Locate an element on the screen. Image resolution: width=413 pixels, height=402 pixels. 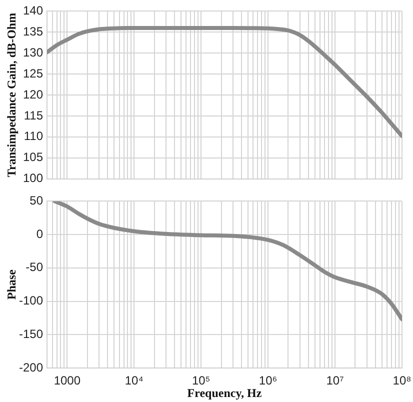
y-tick-label: -150 is located at coordinates (31, 333).